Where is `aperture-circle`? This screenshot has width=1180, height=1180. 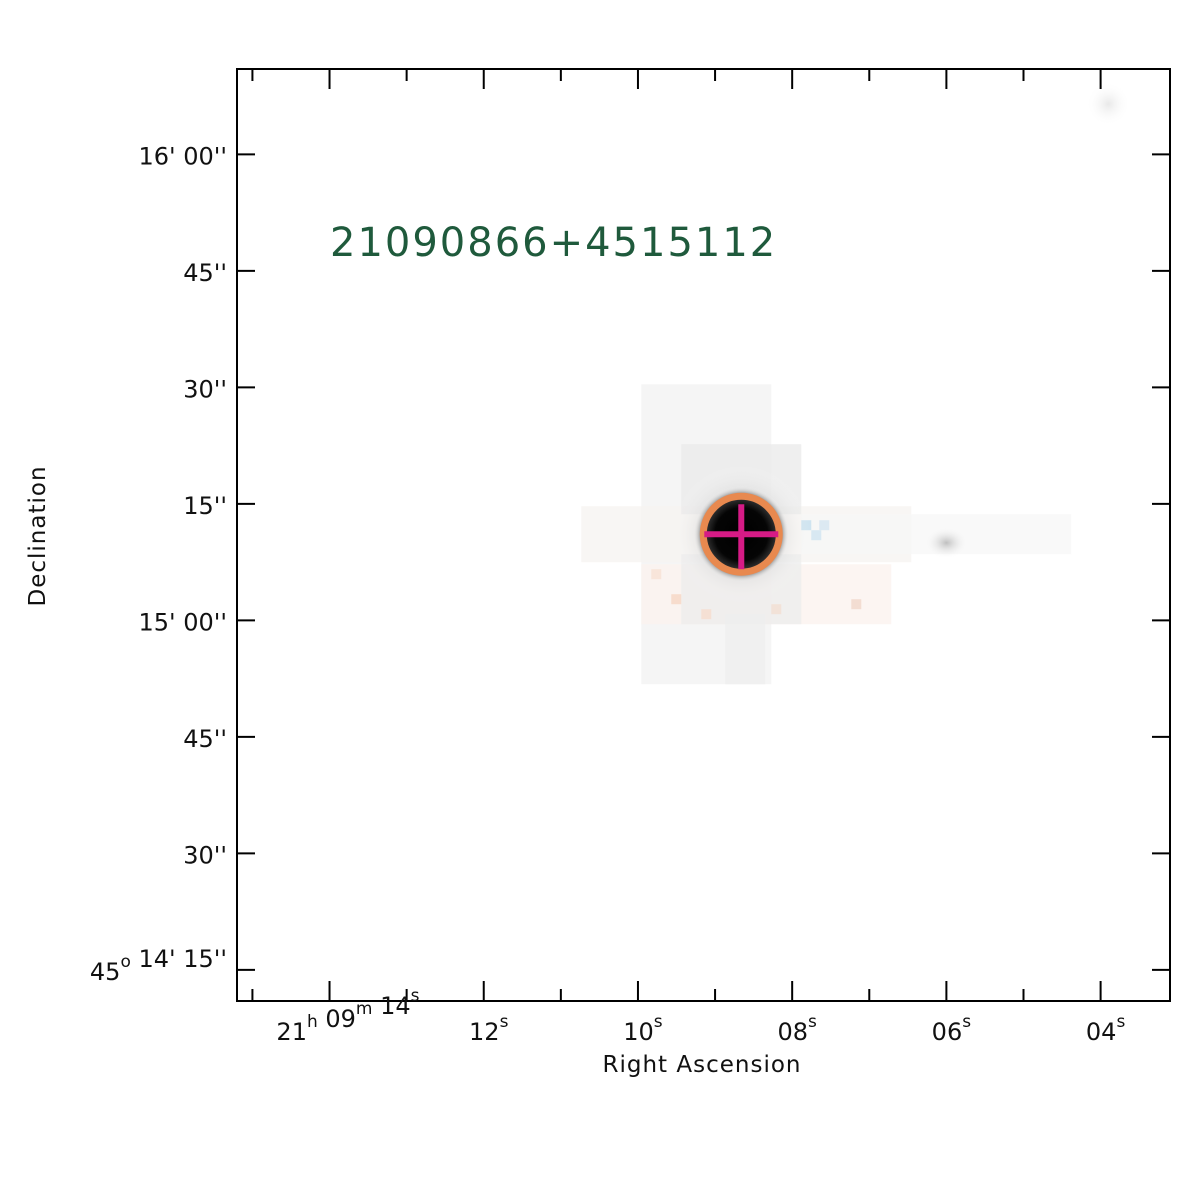
aperture-circle is located at coordinates (741, 534).